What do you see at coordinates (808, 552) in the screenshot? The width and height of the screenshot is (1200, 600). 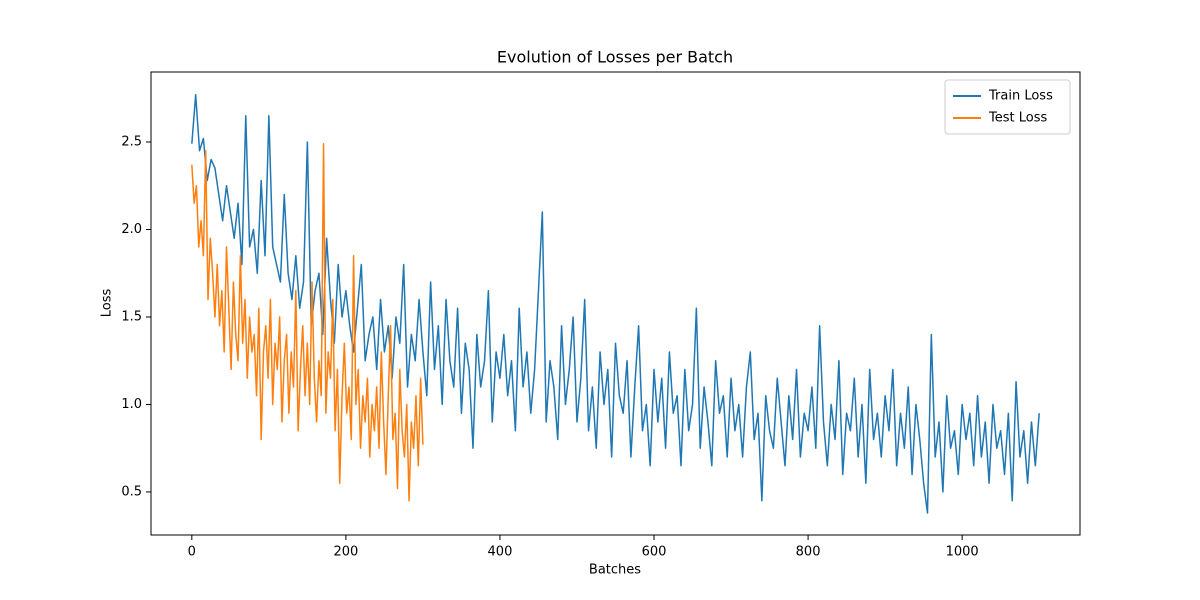 I see `x-tick-label: 800` at bounding box center [808, 552].